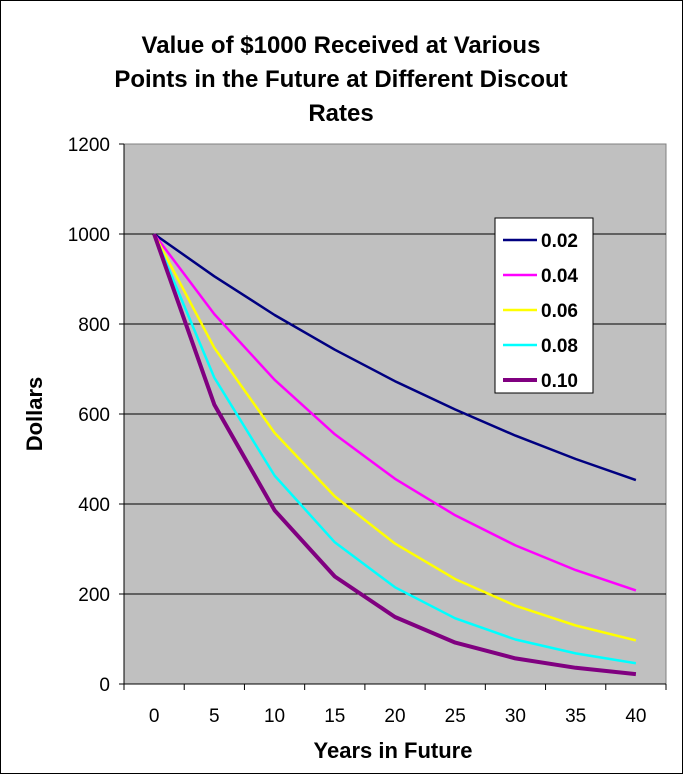 This screenshot has width=683, height=779. Describe the element at coordinates (89, 145) in the screenshot. I see `y-tick-label-1200: 1200` at that location.